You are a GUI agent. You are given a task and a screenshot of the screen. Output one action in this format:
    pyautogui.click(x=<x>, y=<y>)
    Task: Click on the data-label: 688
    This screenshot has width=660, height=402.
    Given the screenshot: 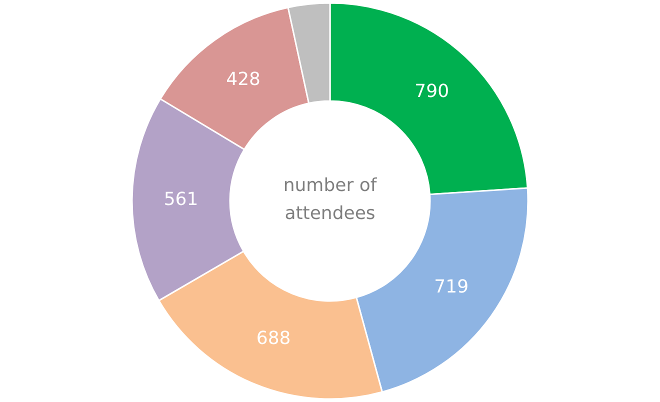 What is the action you would take?
    pyautogui.click(x=273, y=338)
    